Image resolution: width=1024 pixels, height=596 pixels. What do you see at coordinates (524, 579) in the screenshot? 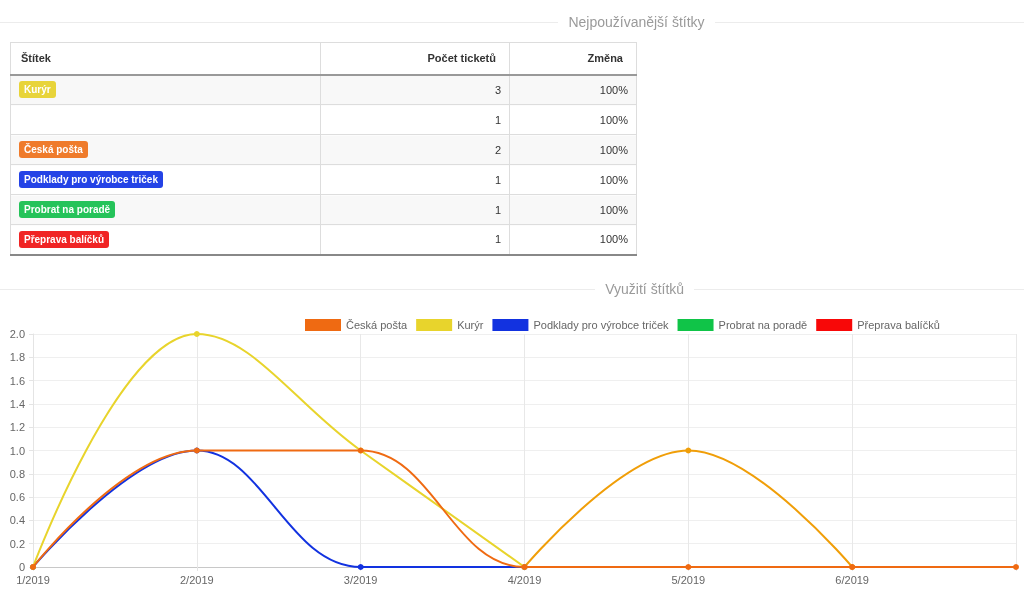
I see `x-tick-label: 4/2019` at bounding box center [524, 579].